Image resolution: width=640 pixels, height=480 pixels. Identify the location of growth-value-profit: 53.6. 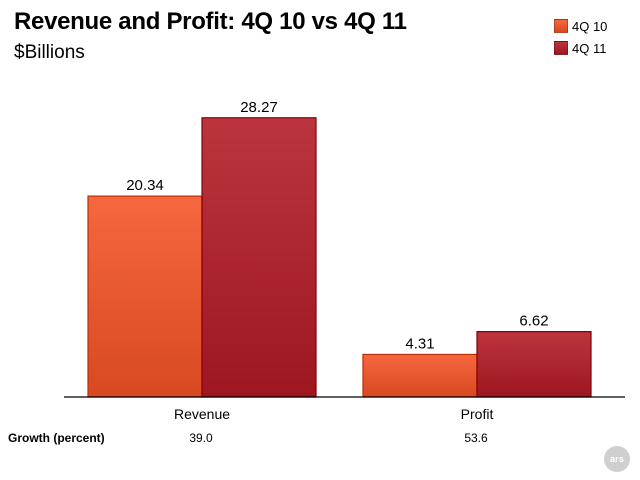
(476, 438).